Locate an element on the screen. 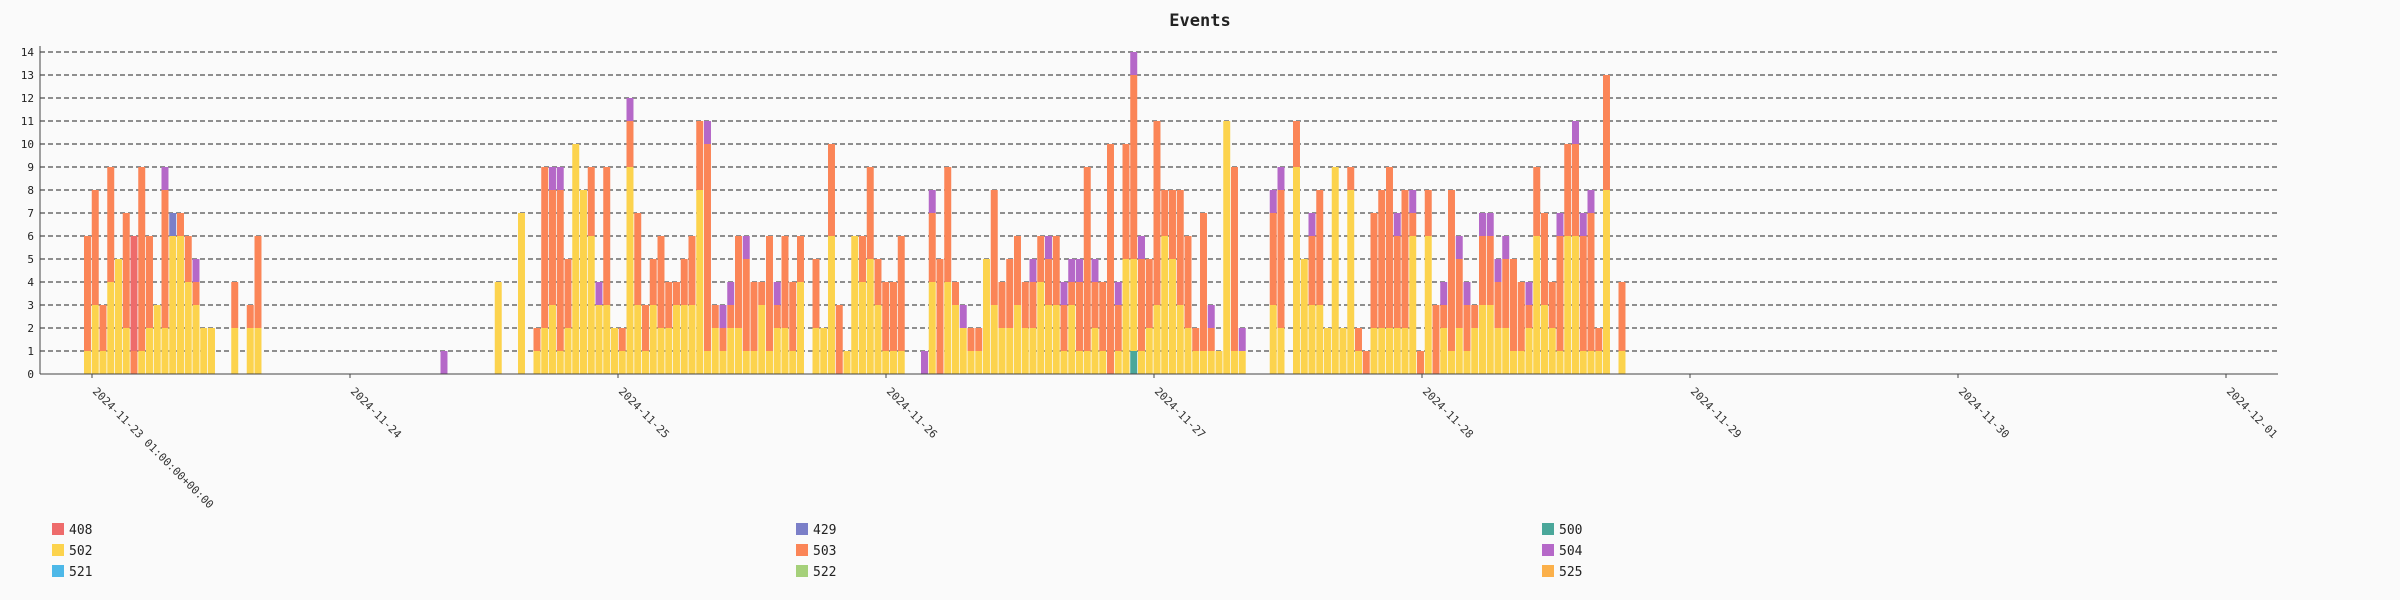 This screenshot has width=2400, height=600. legend-item-525: 525 is located at coordinates (1562, 572).